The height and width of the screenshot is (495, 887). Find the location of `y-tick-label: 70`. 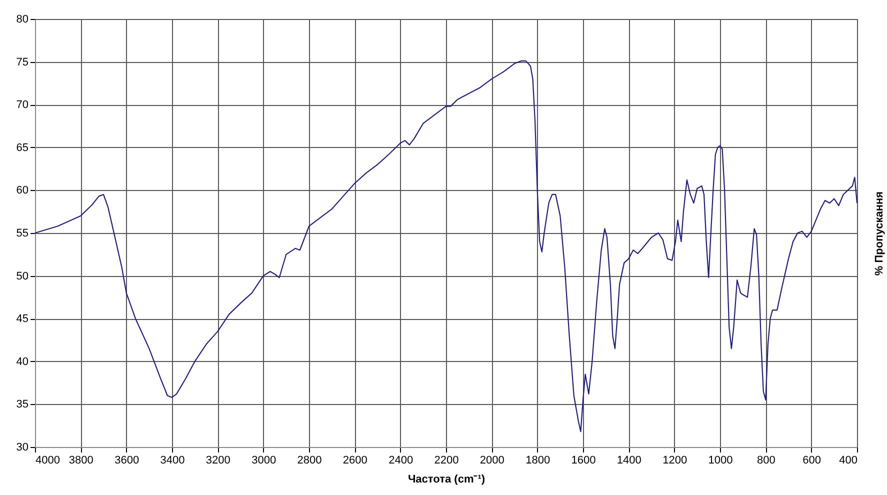

y-tick-label: 70 is located at coordinates (22, 105).